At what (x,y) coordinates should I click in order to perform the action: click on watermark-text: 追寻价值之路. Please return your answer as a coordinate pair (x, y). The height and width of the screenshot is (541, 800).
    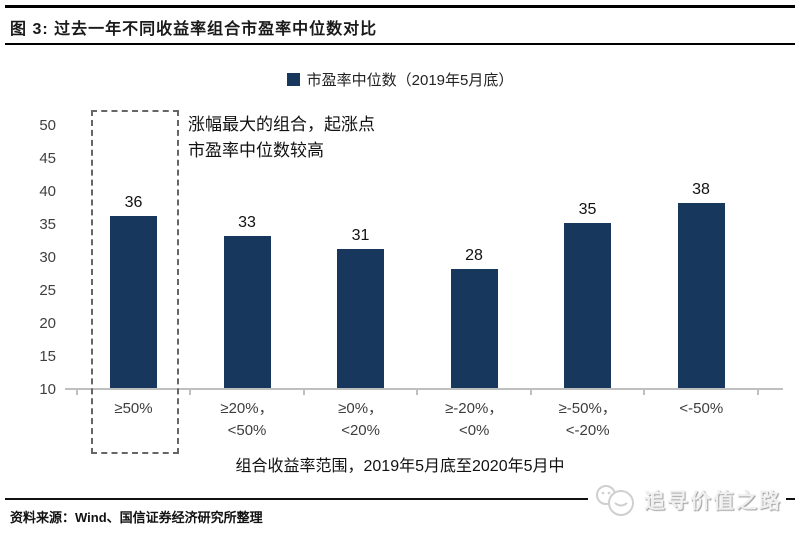
    Looking at the image, I should click on (713, 501).